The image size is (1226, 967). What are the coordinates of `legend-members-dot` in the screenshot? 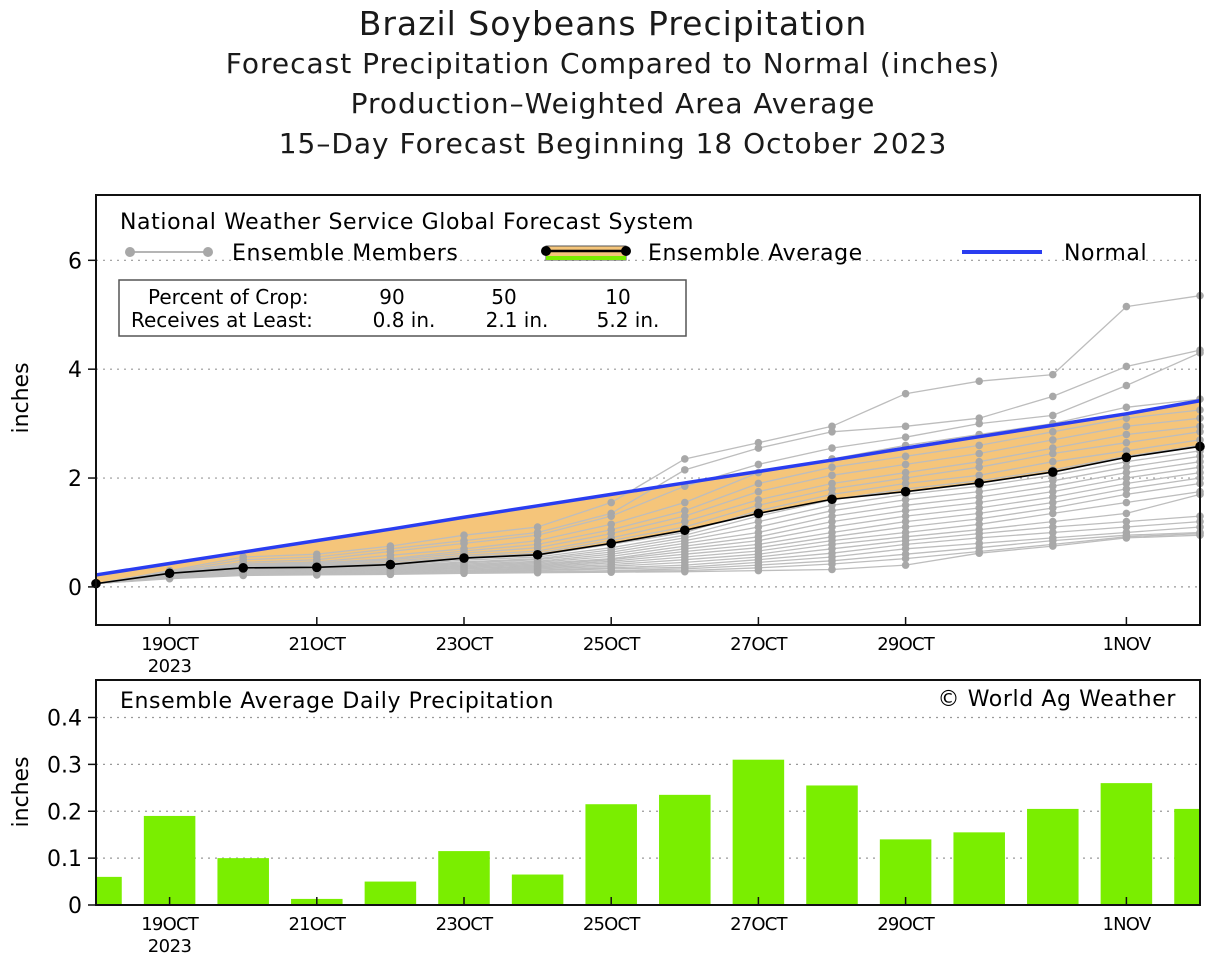 It's located at (130, 252).